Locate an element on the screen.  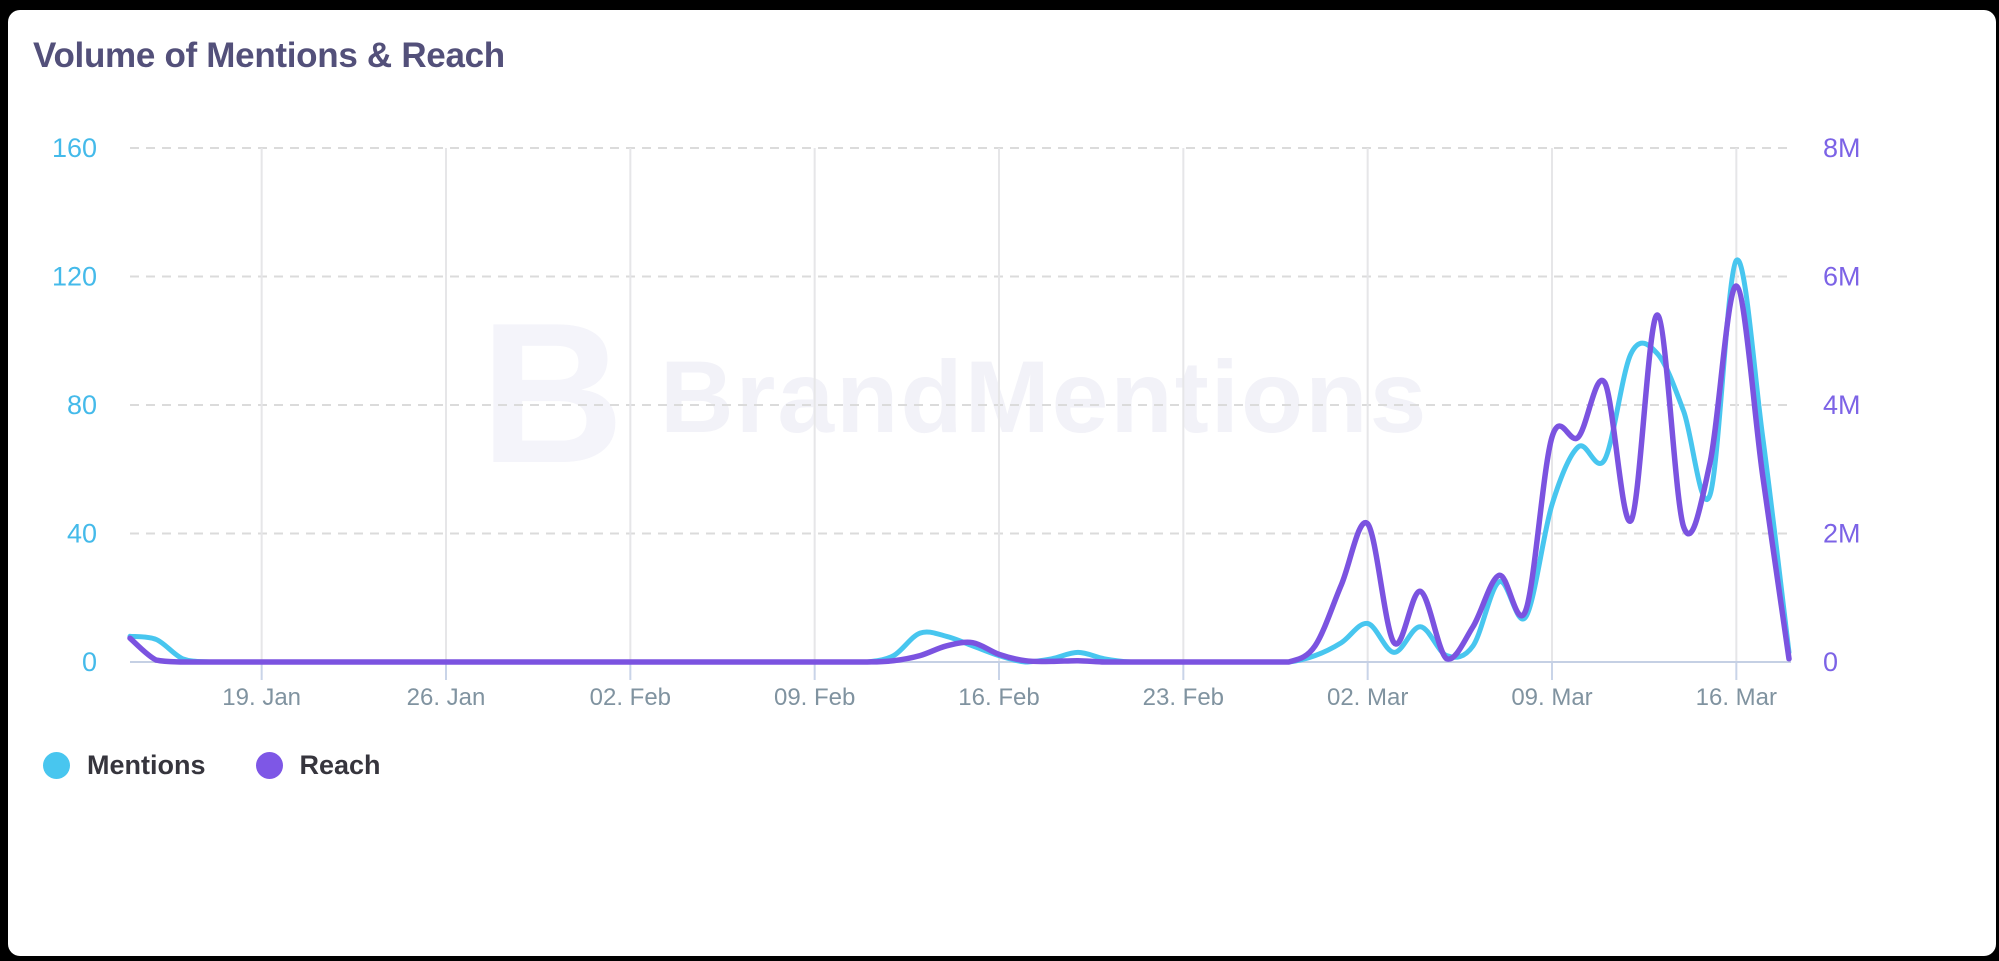
x-axis-label: 16. Mar is located at coordinates (1736, 697).